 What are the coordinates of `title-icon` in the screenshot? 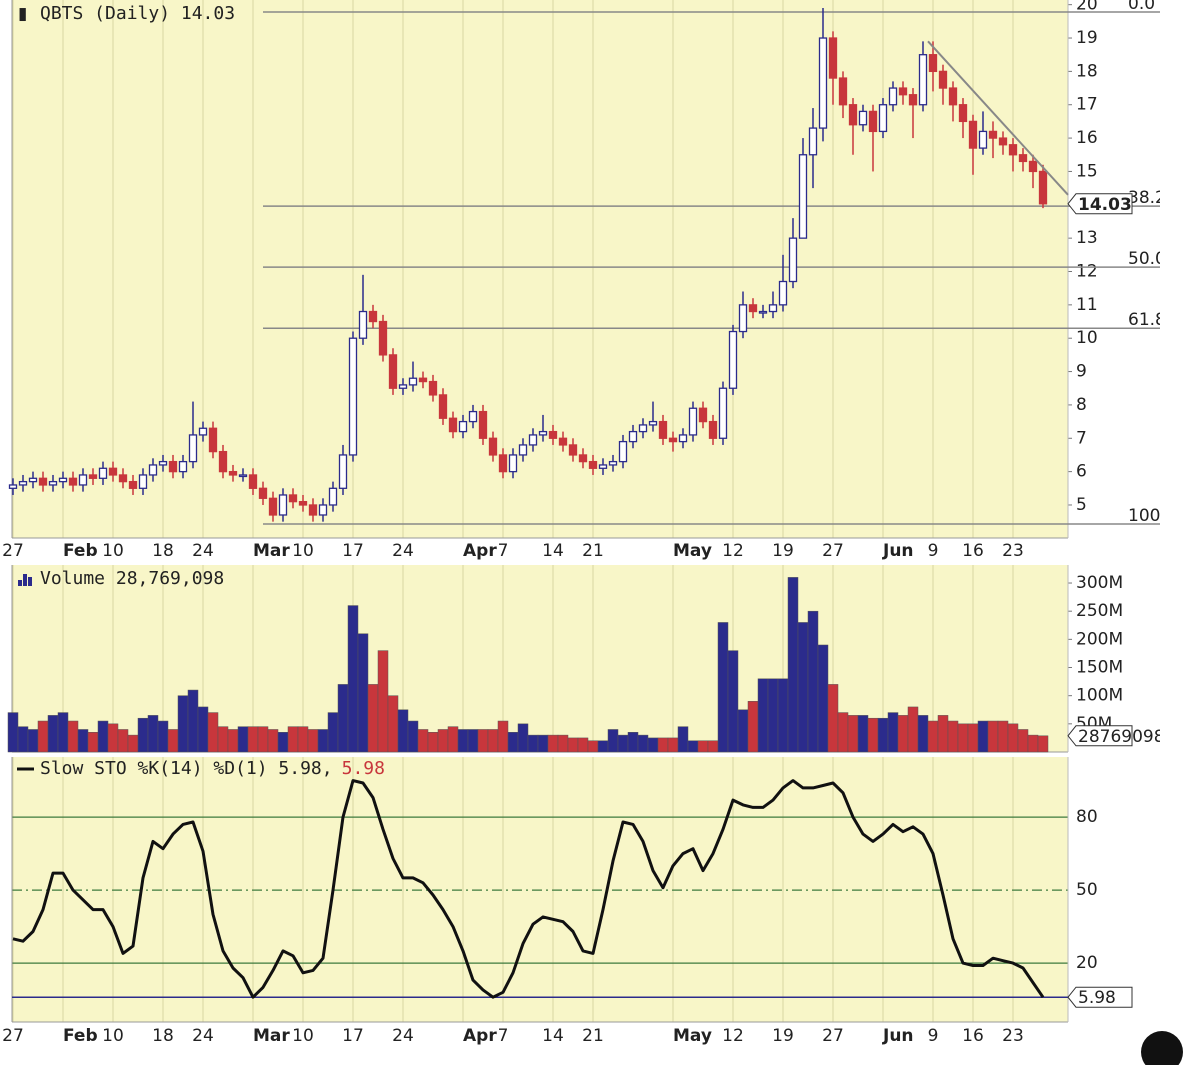 It's located at (30, 581).